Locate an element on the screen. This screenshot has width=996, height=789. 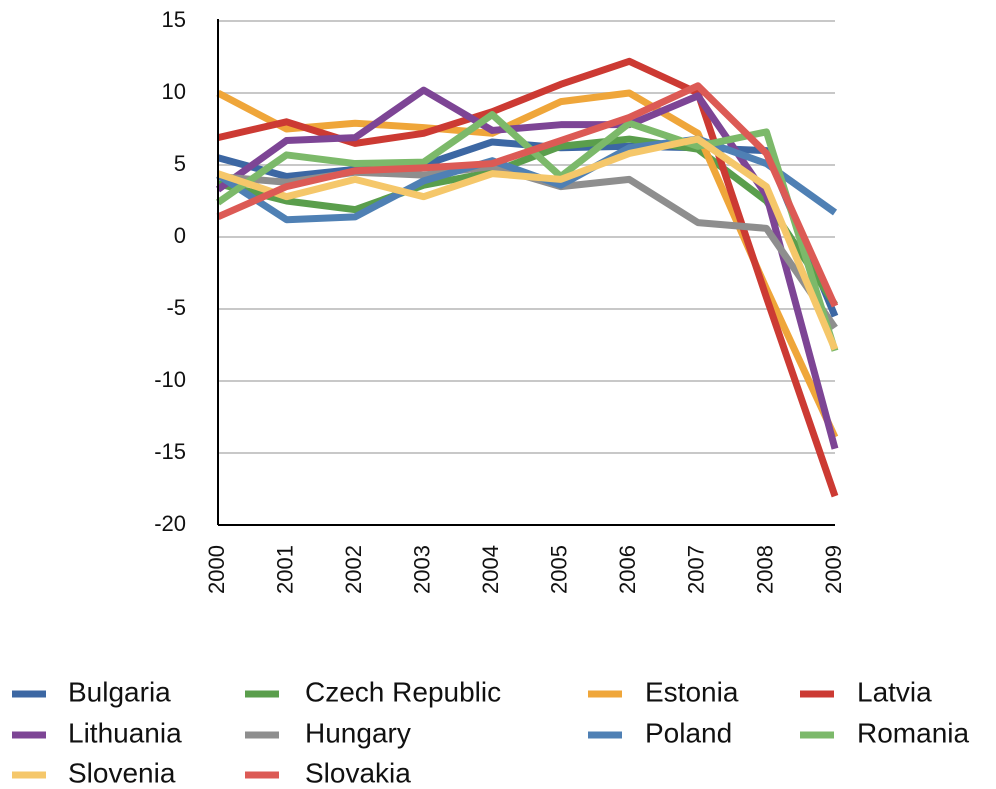
legend-label: Romania is located at coordinates (913, 732).